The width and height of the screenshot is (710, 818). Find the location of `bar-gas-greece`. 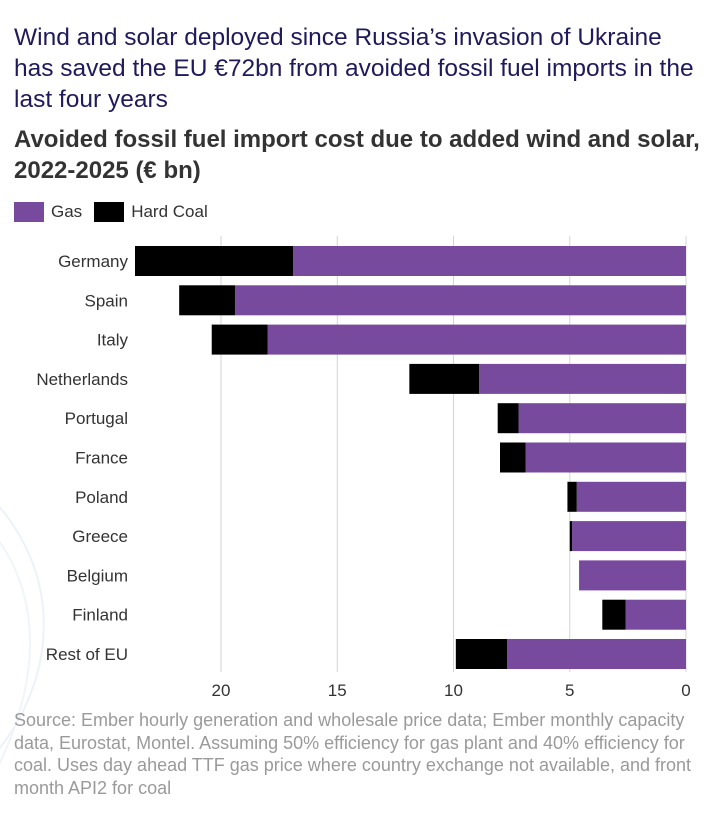

bar-gas-greece is located at coordinates (629, 536).